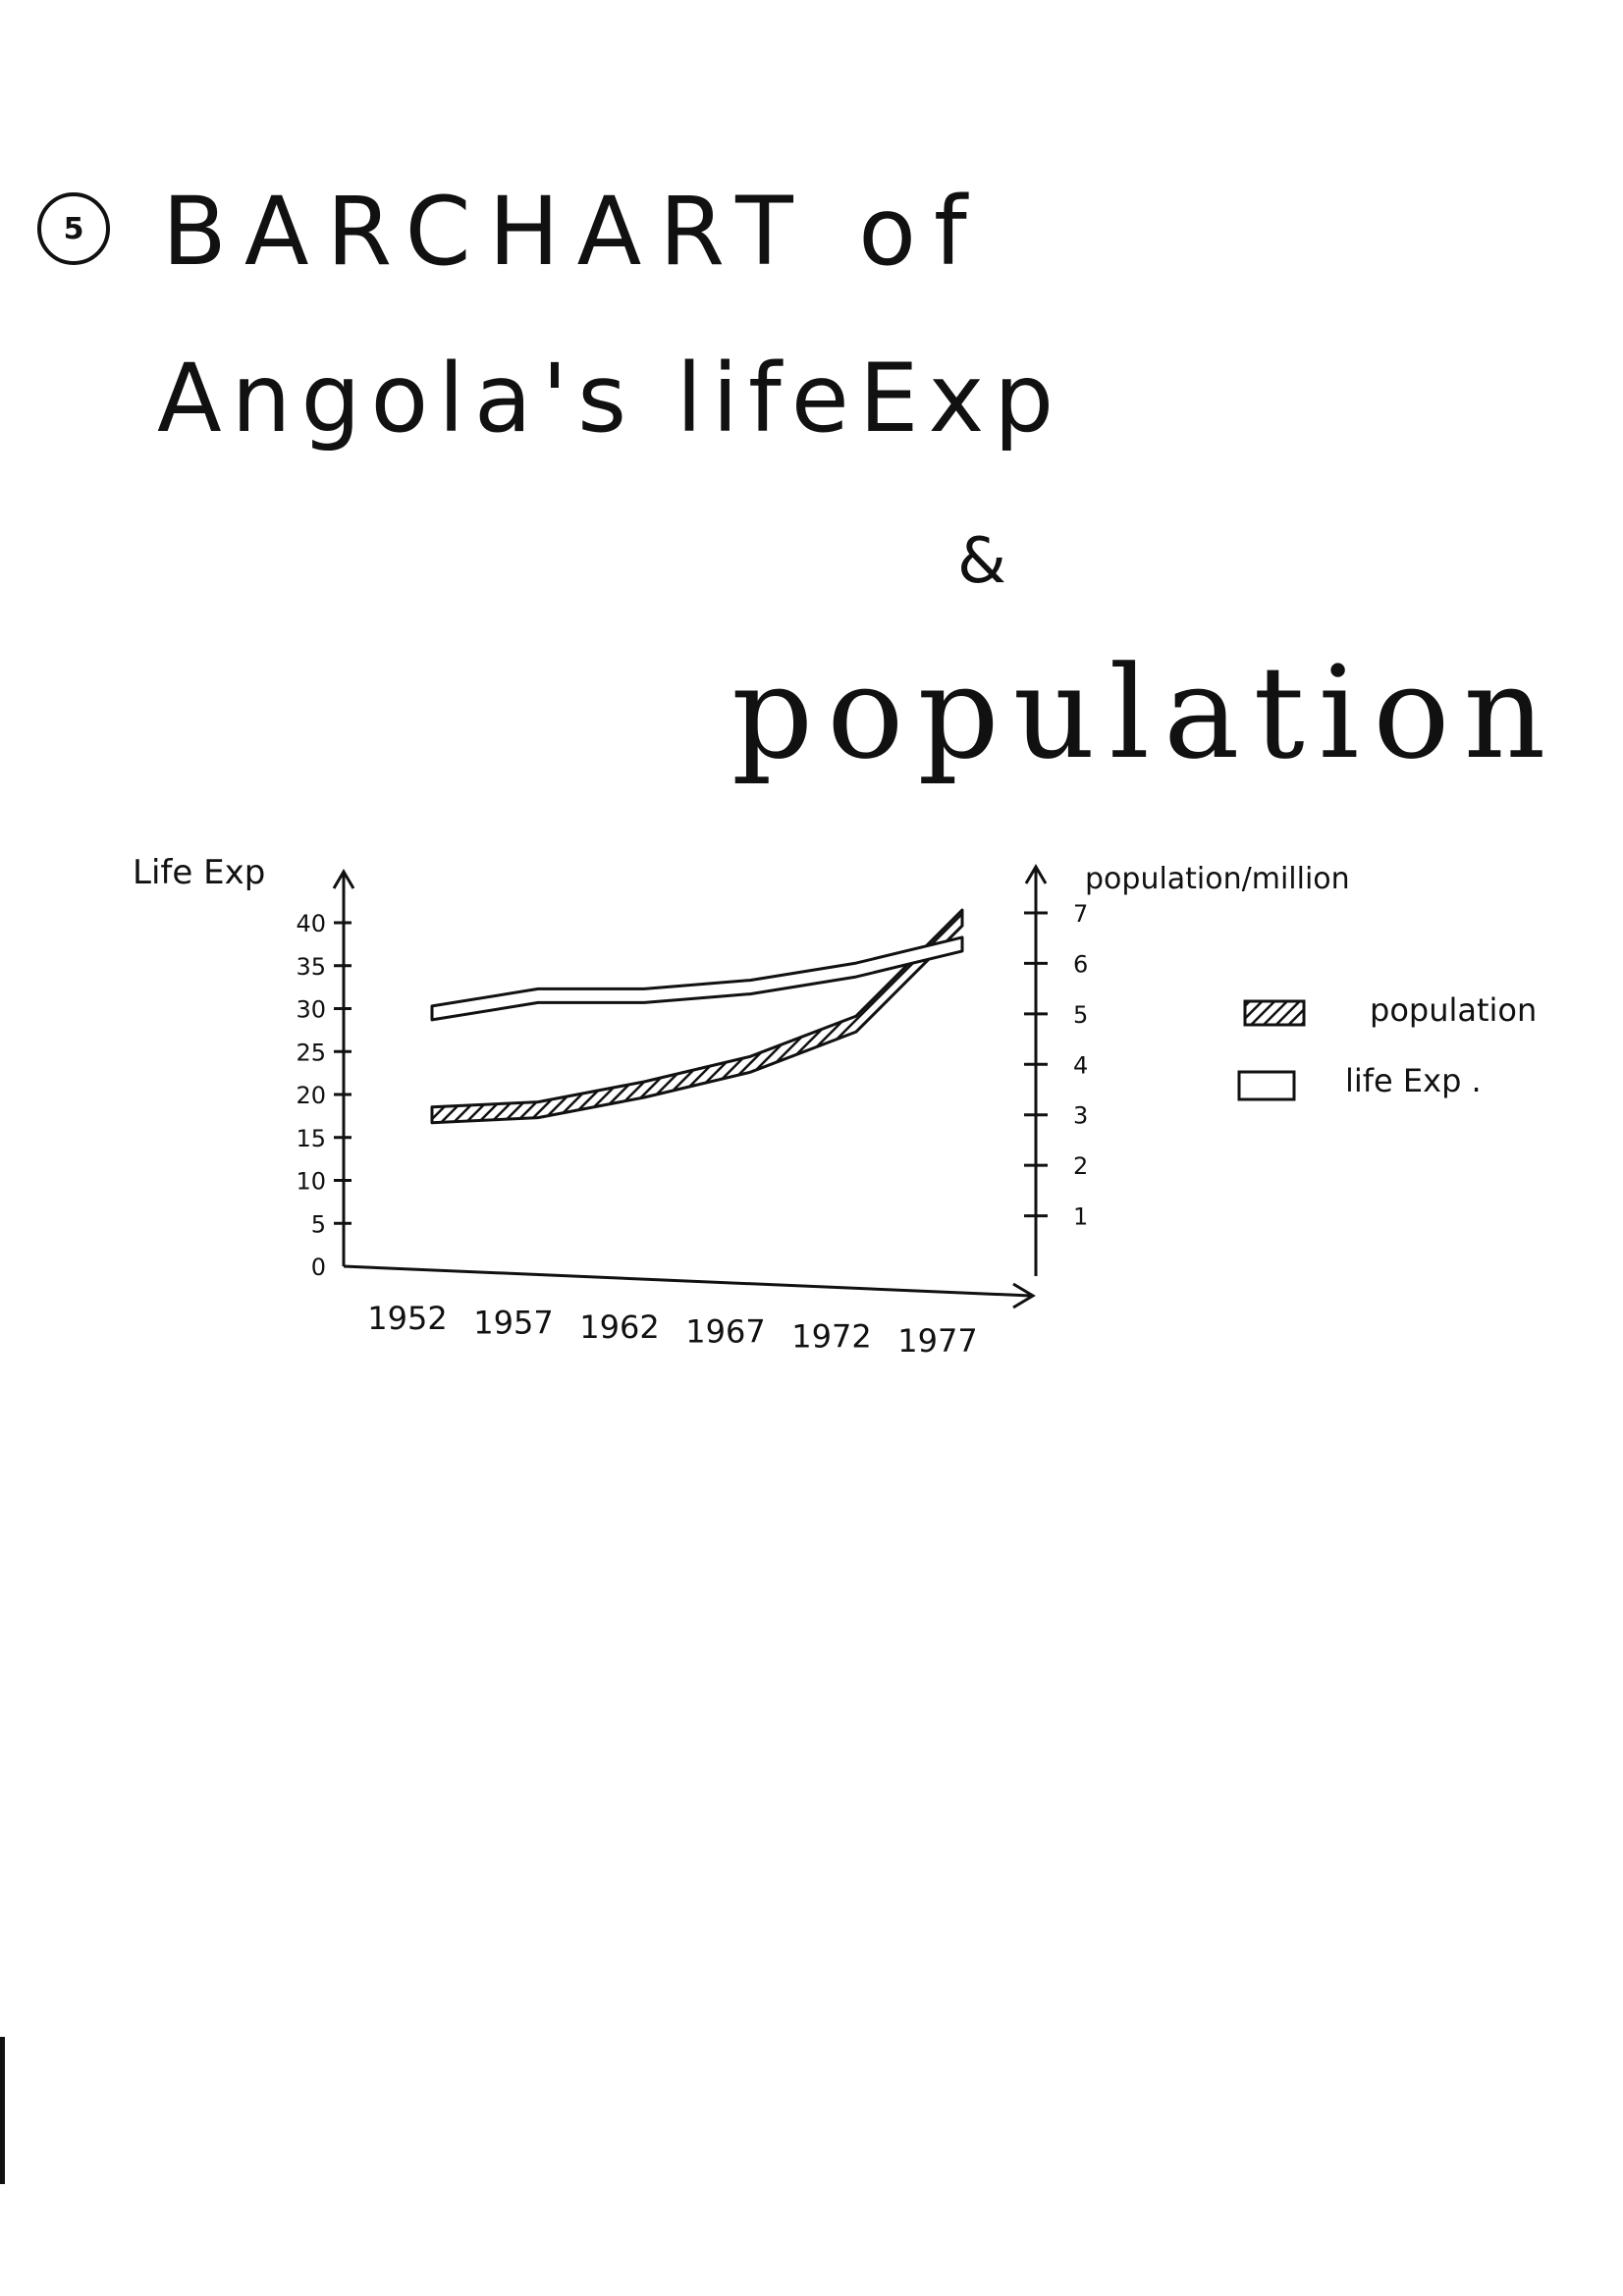  Describe the element at coordinates (311, 967) in the screenshot. I see `left-y-tick-label: 35` at that location.